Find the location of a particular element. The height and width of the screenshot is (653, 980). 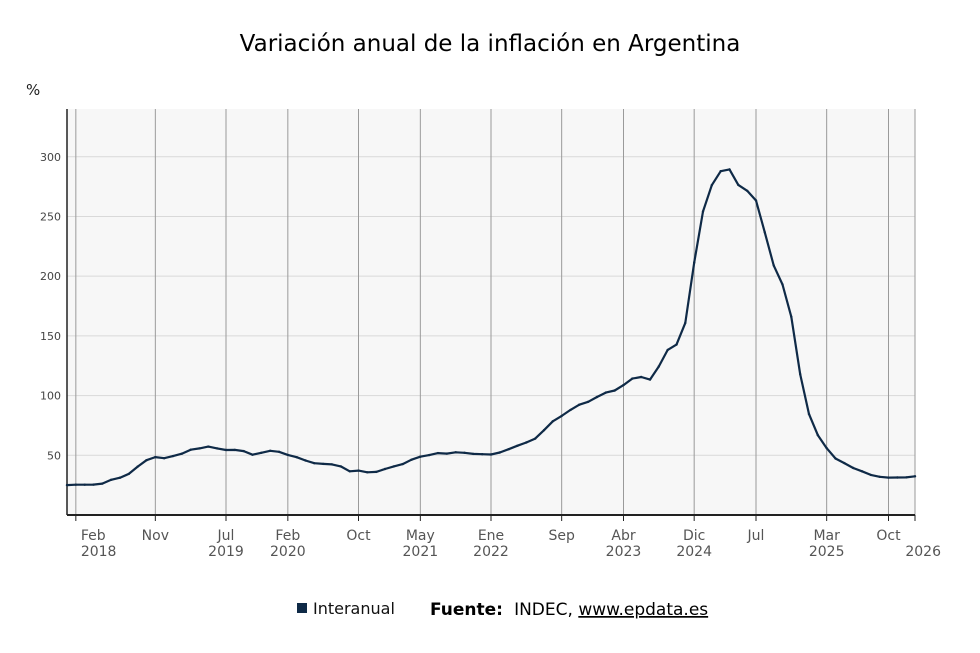

x-tick-month-2020-10: Oct is located at coordinates (358, 536).